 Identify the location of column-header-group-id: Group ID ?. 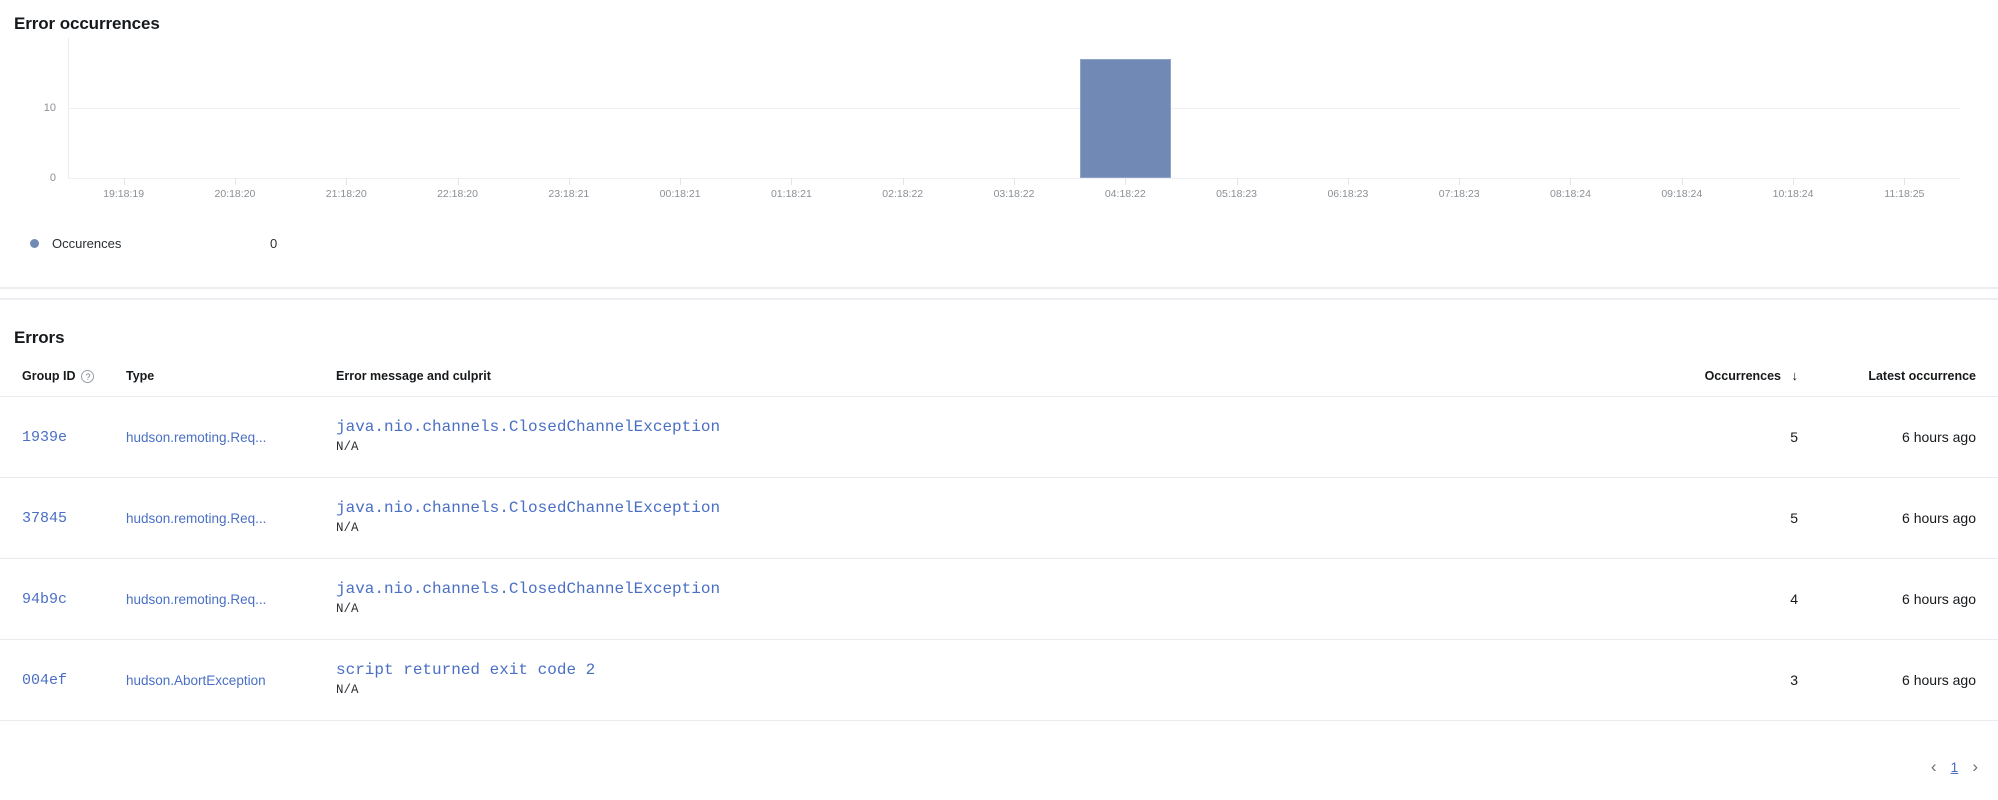
(63, 382).